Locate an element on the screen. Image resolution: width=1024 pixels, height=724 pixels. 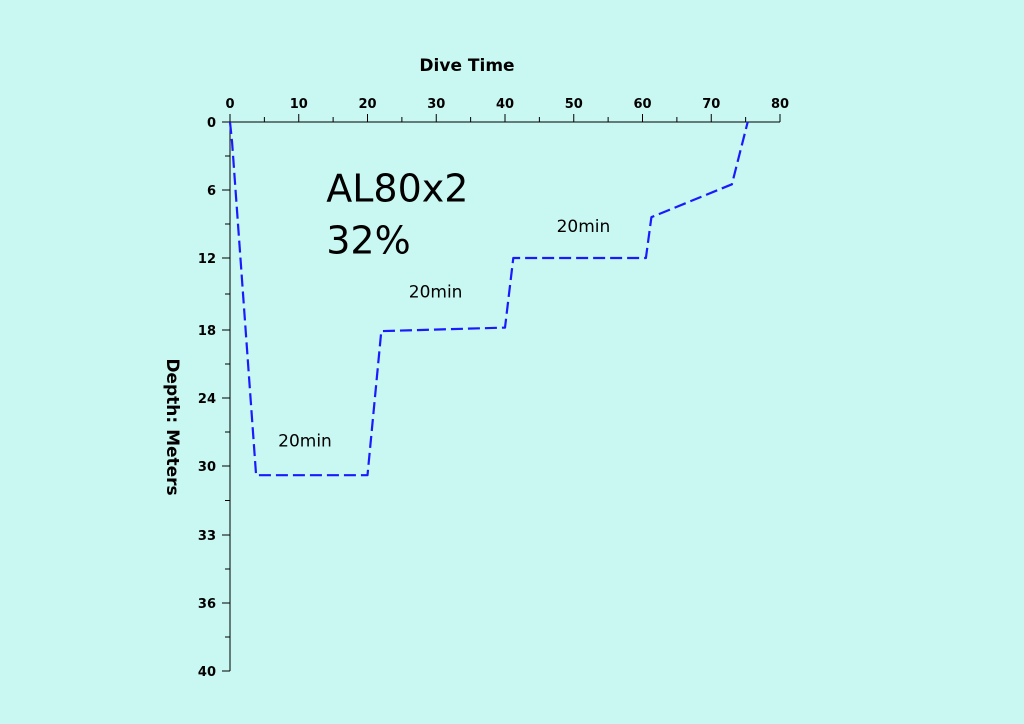
x-tick-label: 0 is located at coordinates (229, 104).